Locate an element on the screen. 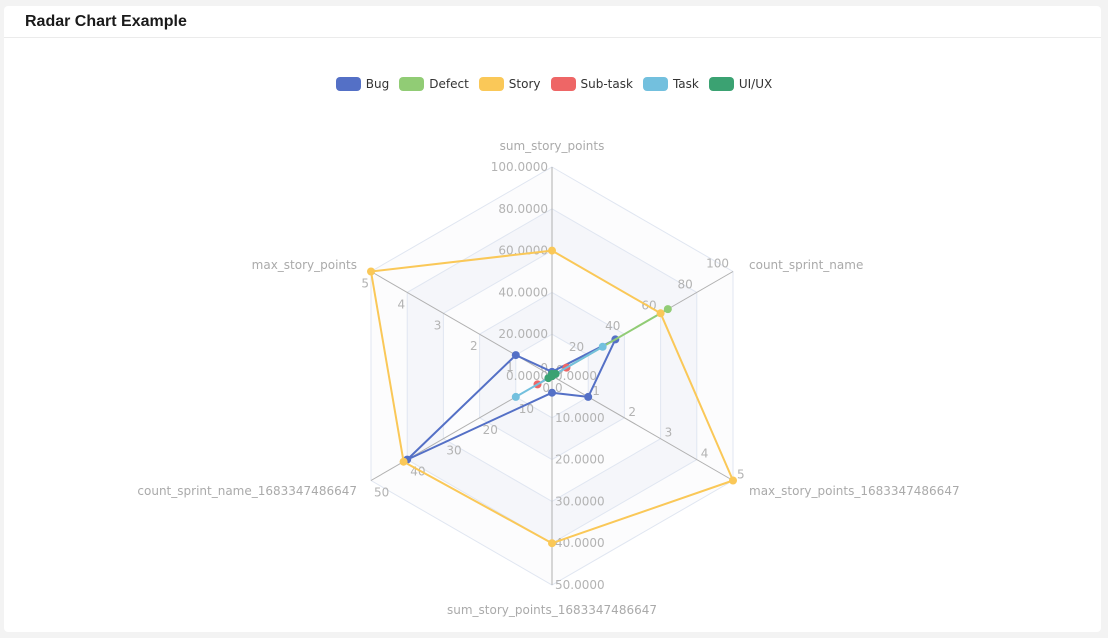 The image size is (1108, 638). legend-item-bug: Bug is located at coordinates (362, 84).